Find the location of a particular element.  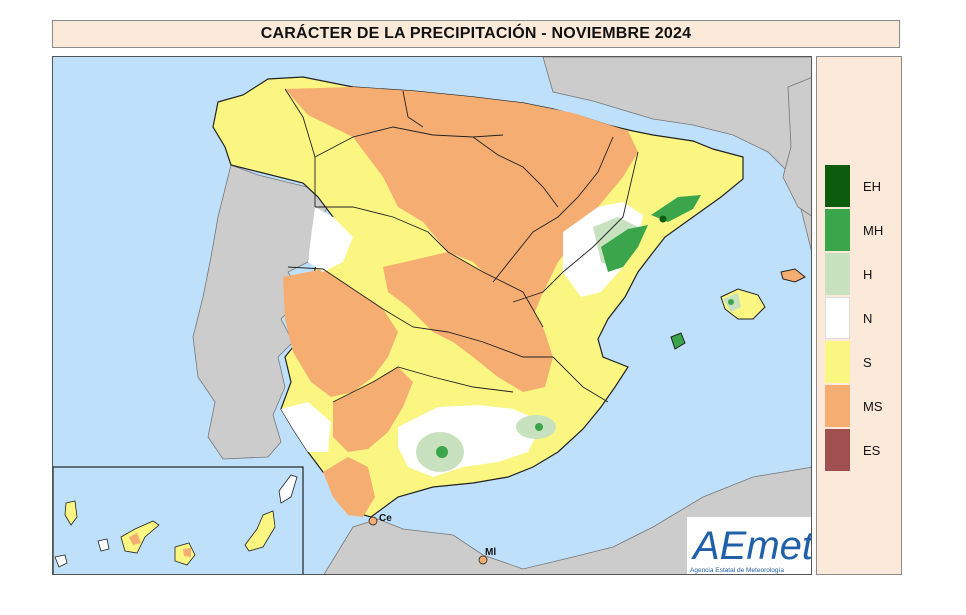

legend-label-n: N is located at coordinates (868, 318).